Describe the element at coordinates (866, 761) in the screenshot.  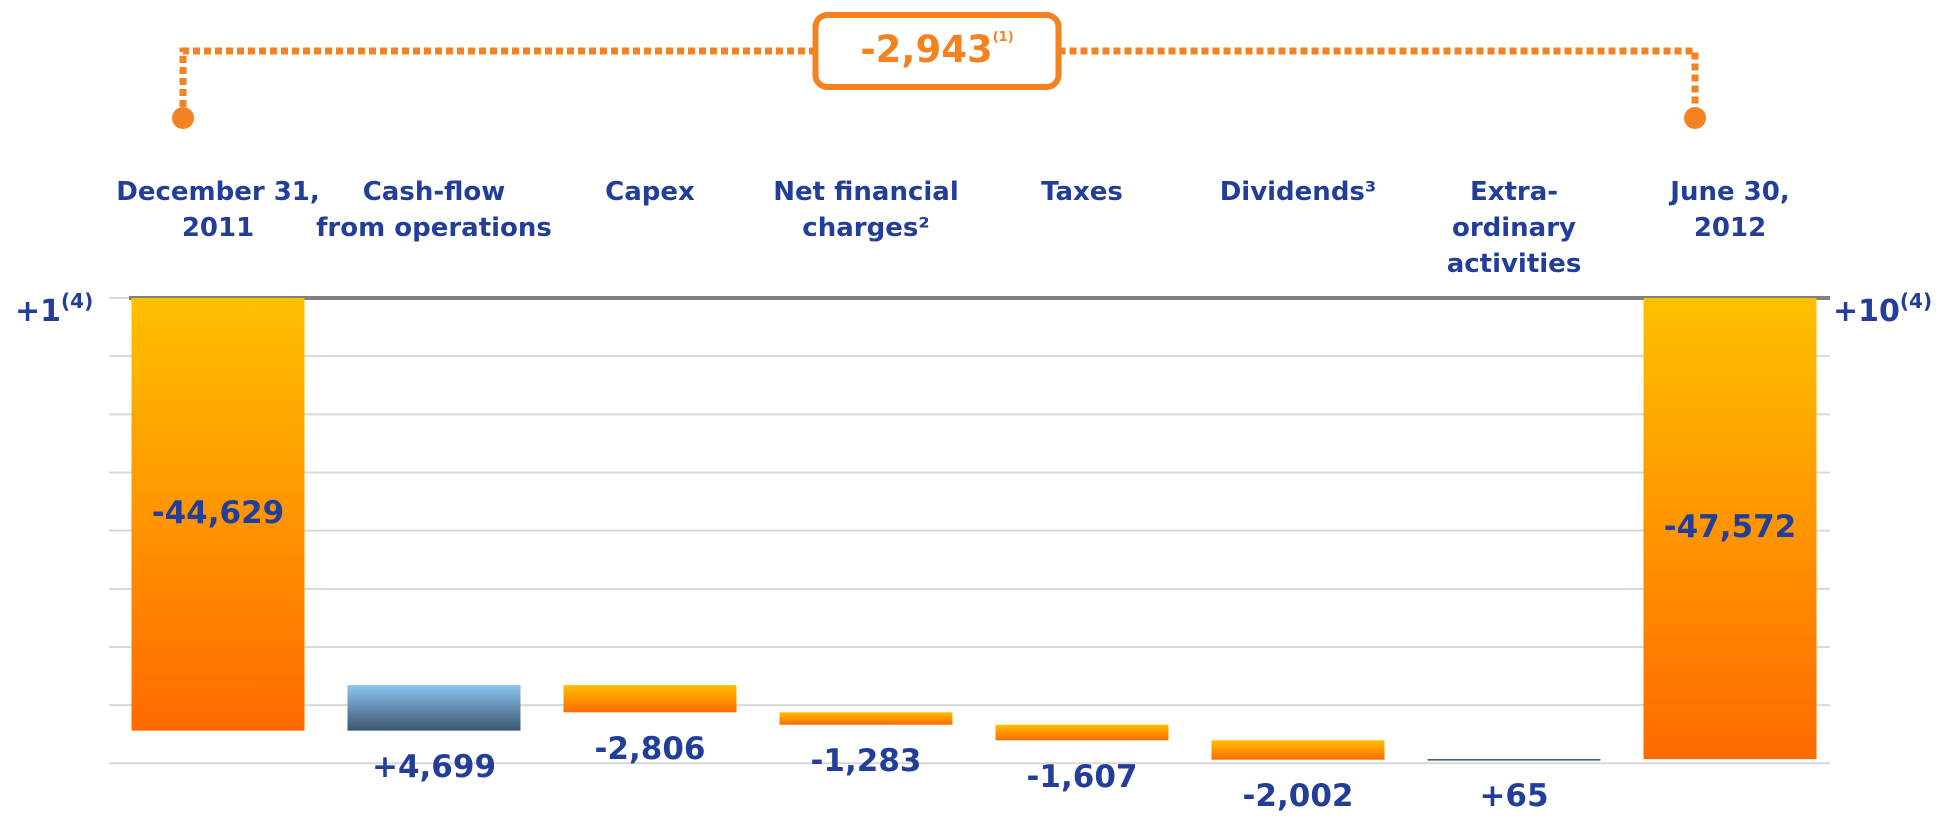
I see `value-label: -1,283` at that location.